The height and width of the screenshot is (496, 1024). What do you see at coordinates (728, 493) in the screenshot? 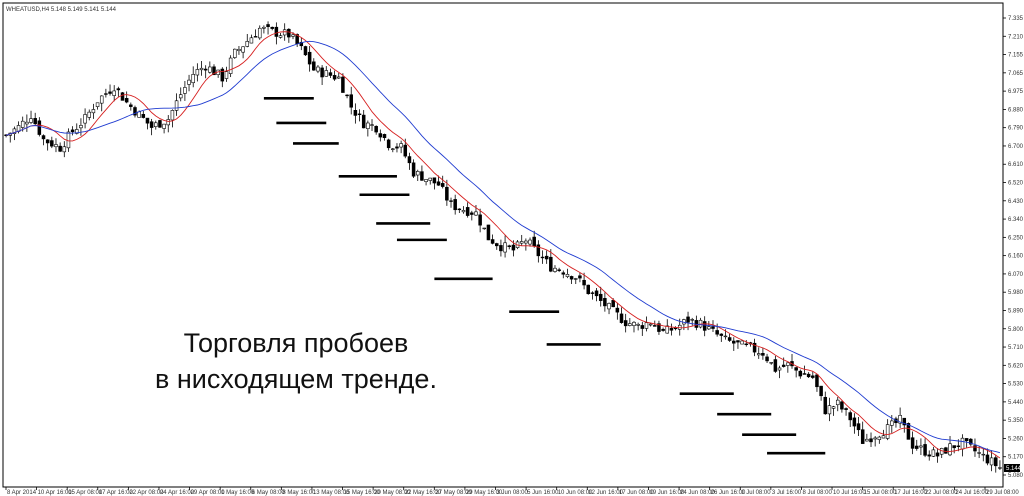
I see `x-tick-label: 26 Jun 16:00` at bounding box center [728, 493].